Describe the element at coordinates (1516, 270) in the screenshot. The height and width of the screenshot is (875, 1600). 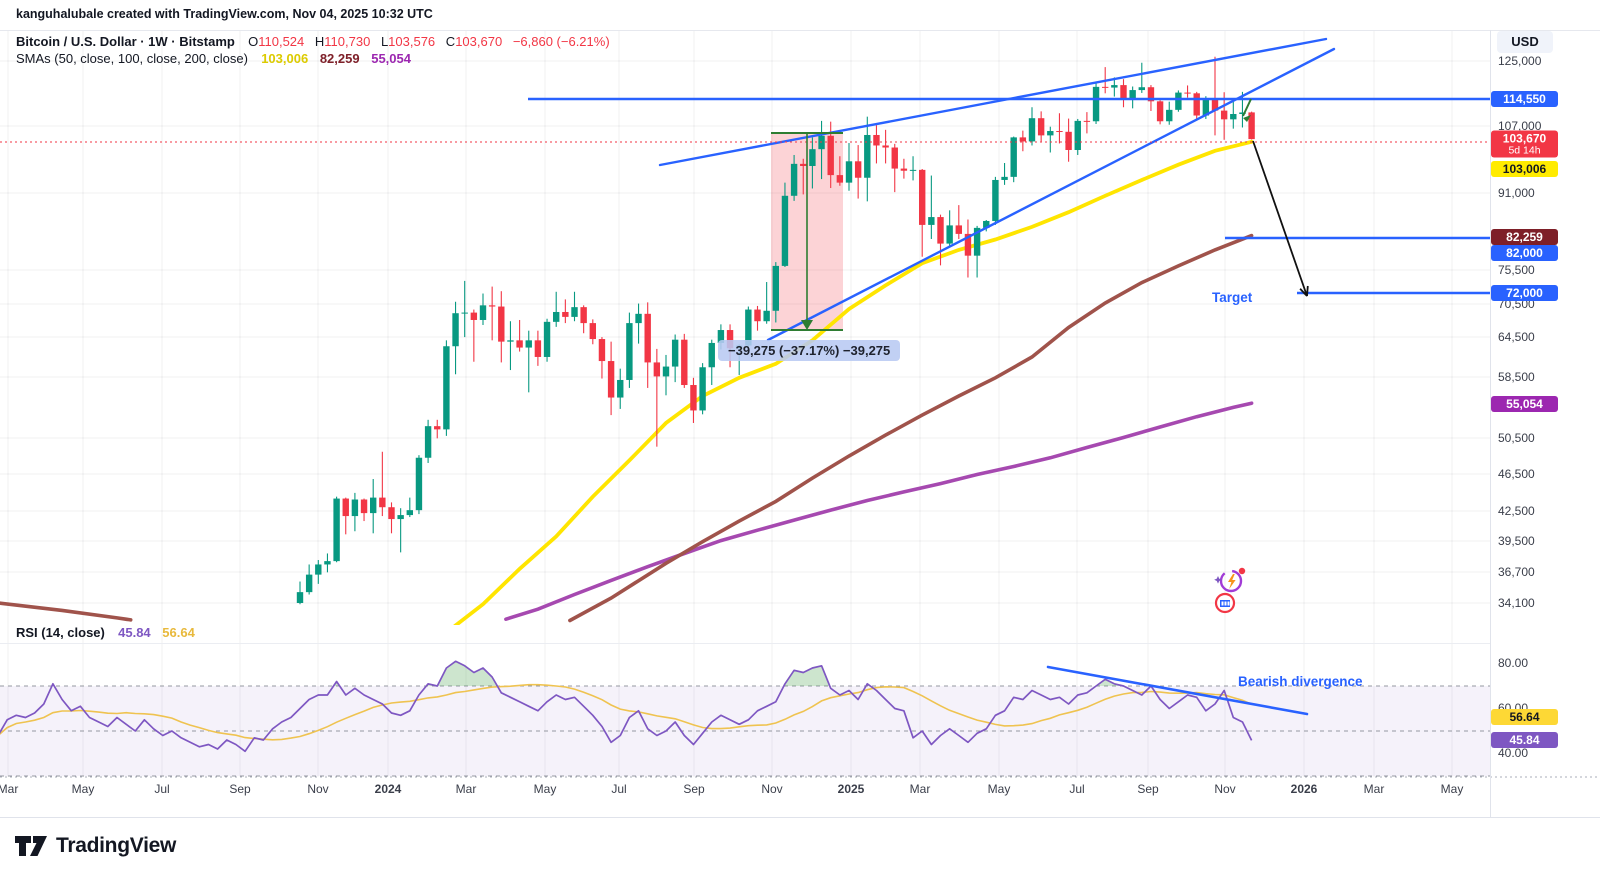
I see `price-tick-label: 75,500` at that location.